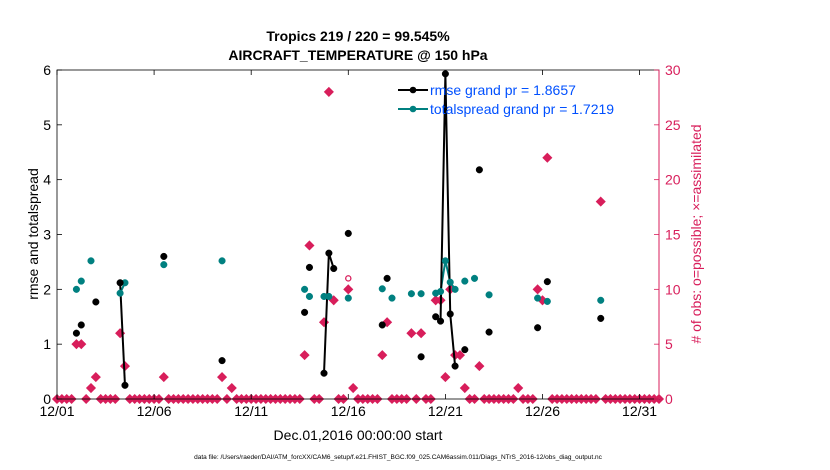  What do you see at coordinates (639, 411) in the screenshot?
I see `x-tick-label: 12/31` at bounding box center [639, 411].